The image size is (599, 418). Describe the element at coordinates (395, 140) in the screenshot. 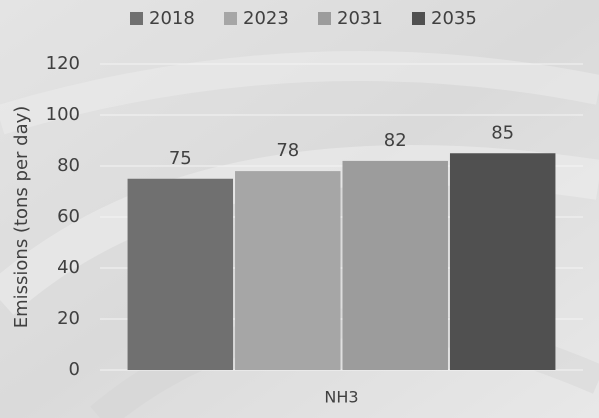

I see `data-label: 82` at that location.